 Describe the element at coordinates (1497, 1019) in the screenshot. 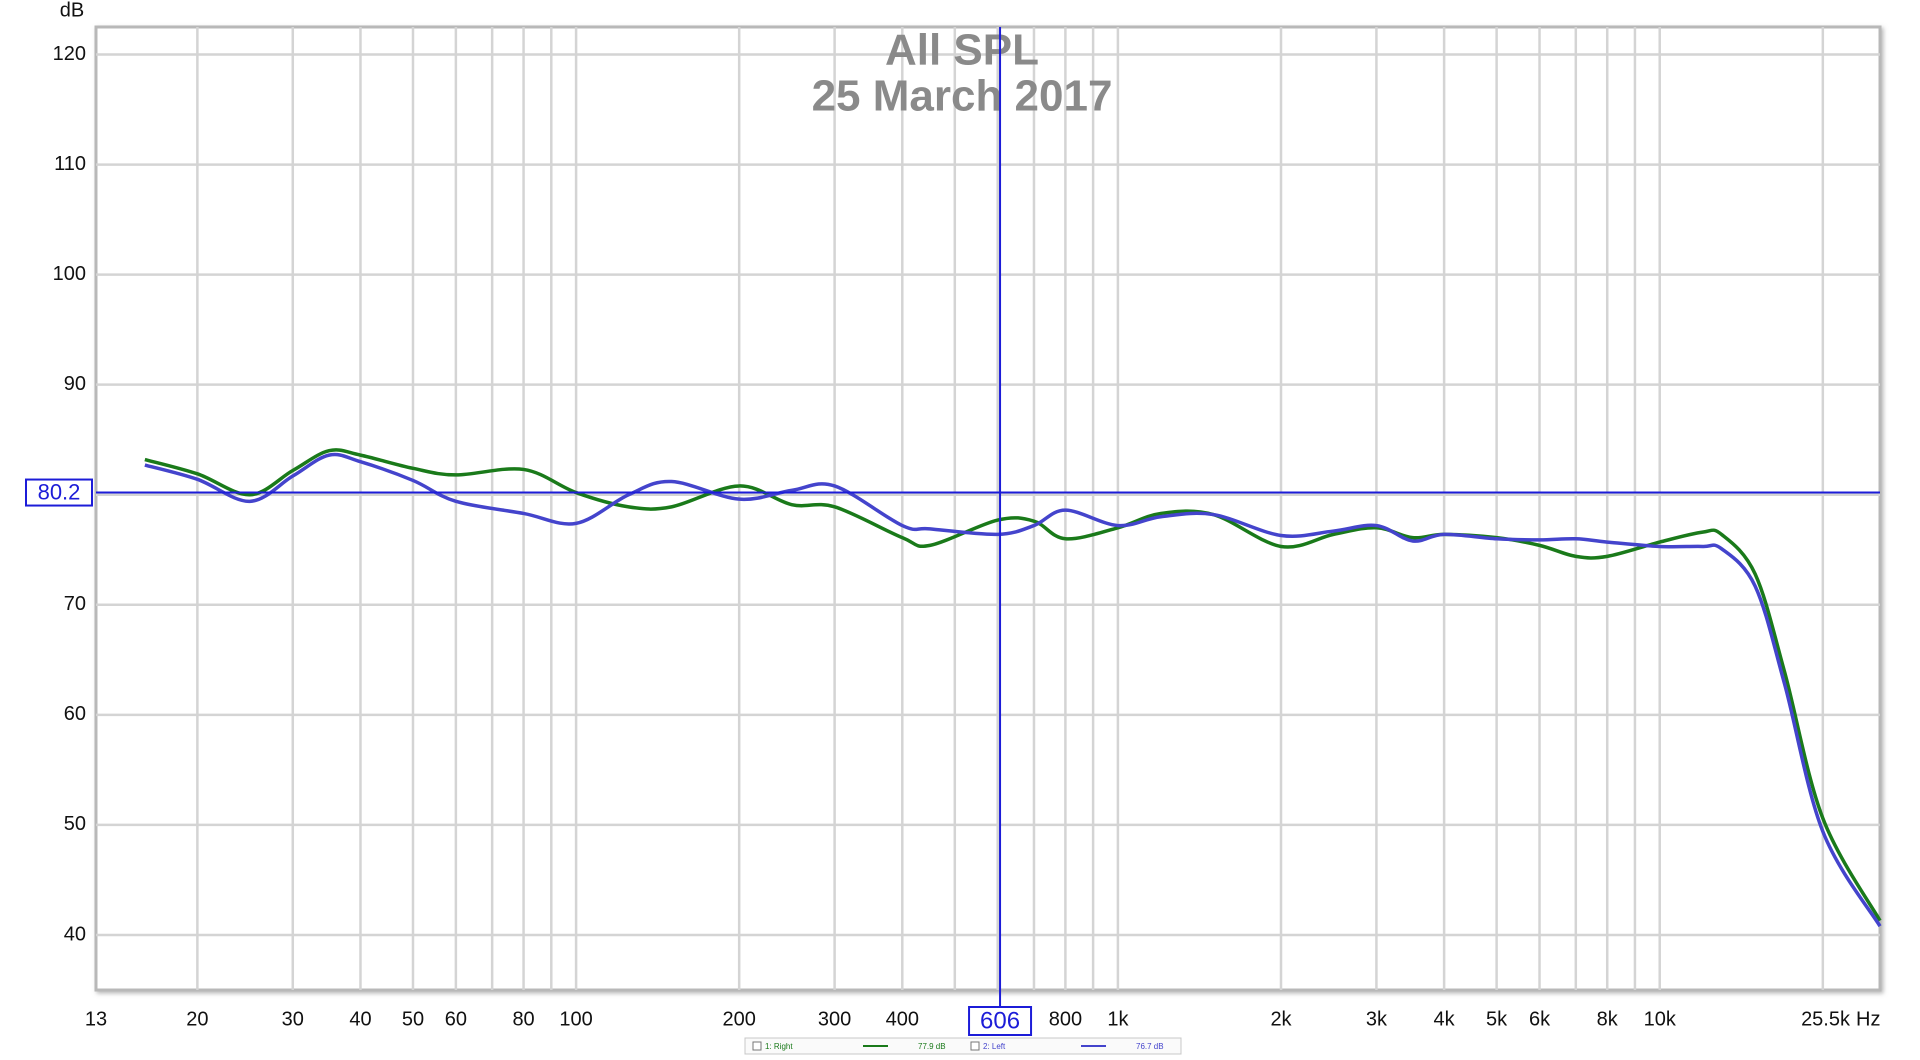

I see `x-tick-label: 5k` at that location.